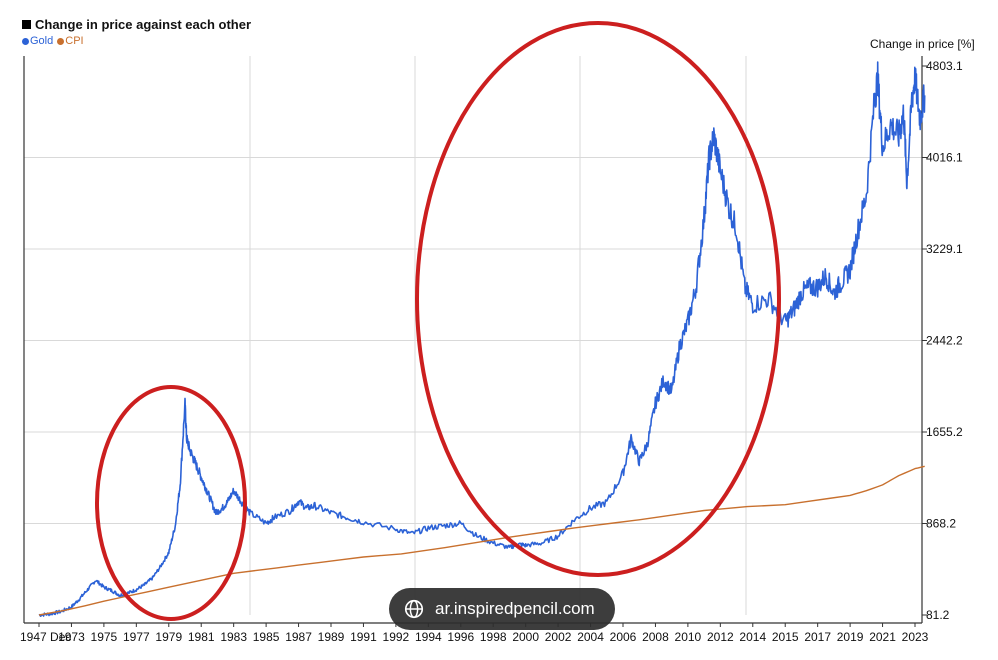 Image resolution: width=998 pixels, height=660 pixels. Describe the element at coordinates (558, 637) in the screenshot. I see `x-tick-label: 2002` at that location.